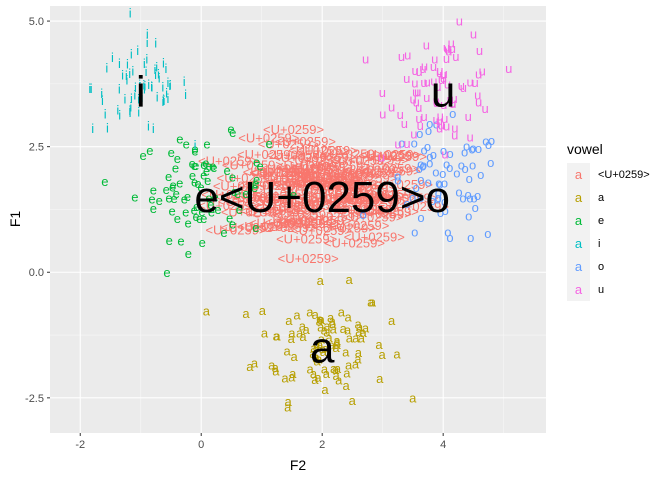 The height and width of the screenshot is (480, 672). Describe the element at coordinates (36, 273) in the screenshot. I see `y-tick-label: 0.0` at that location.